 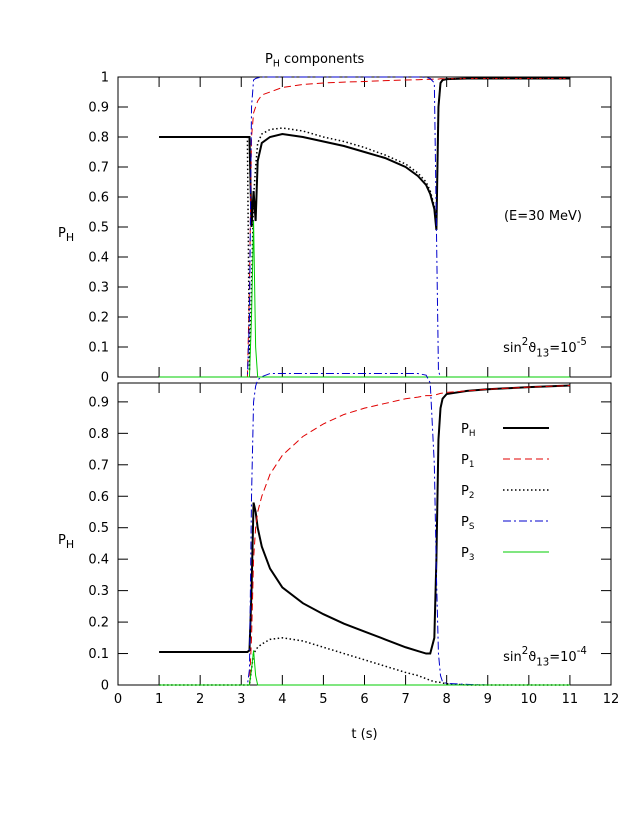 What do you see at coordinates (488, 699) in the screenshot?
I see `x-tick-label: 9` at bounding box center [488, 699].